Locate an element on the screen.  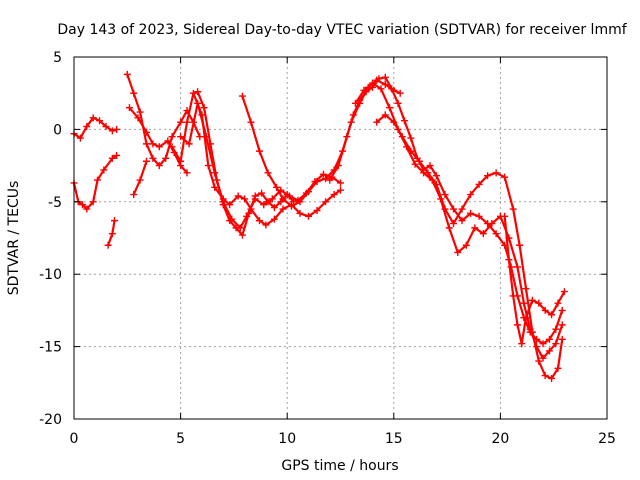
y-tick-label: -20 is located at coordinates (50, 420).